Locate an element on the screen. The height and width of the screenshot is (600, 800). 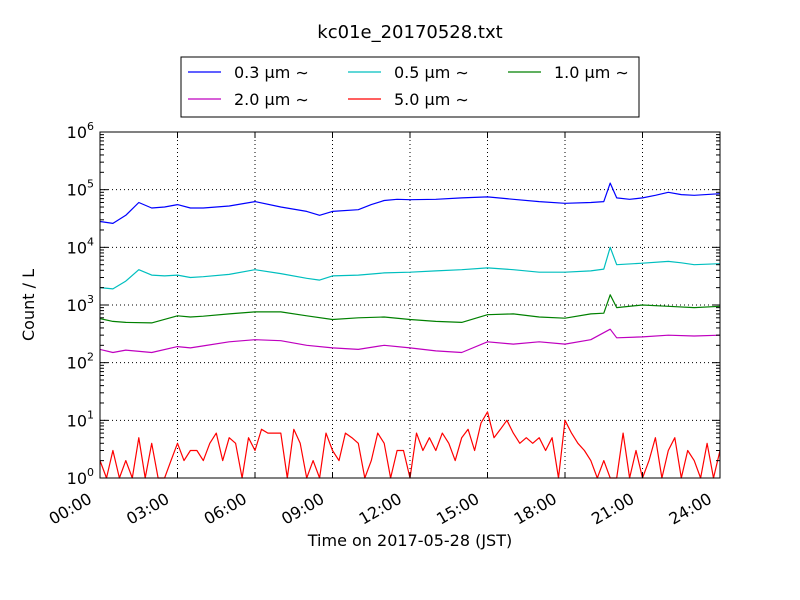
x-tick-label: 15:00 is located at coordinates (457, 509).